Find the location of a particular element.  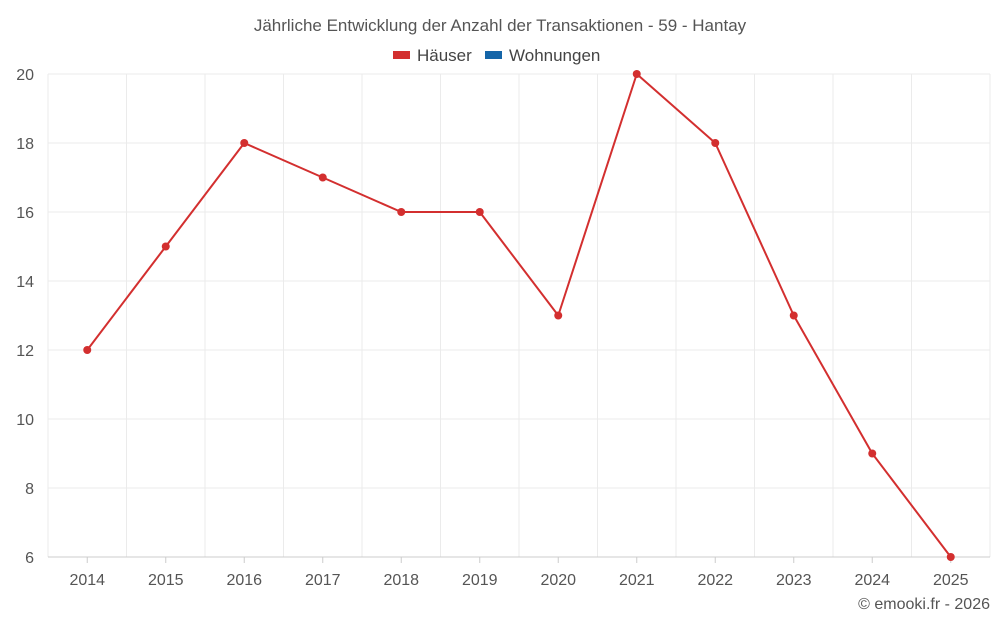

legend: Häuser Wohnungen is located at coordinates (496, 55).